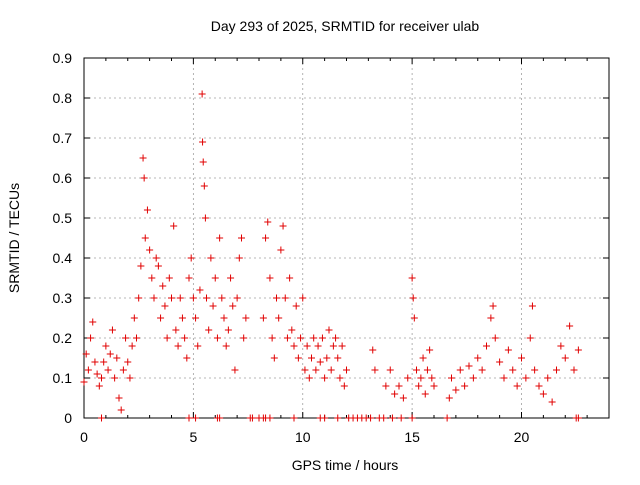 This screenshot has height=485, width=640. What do you see at coordinates (63, 98) in the screenshot?
I see `y-tick-label: 0.8` at bounding box center [63, 98].